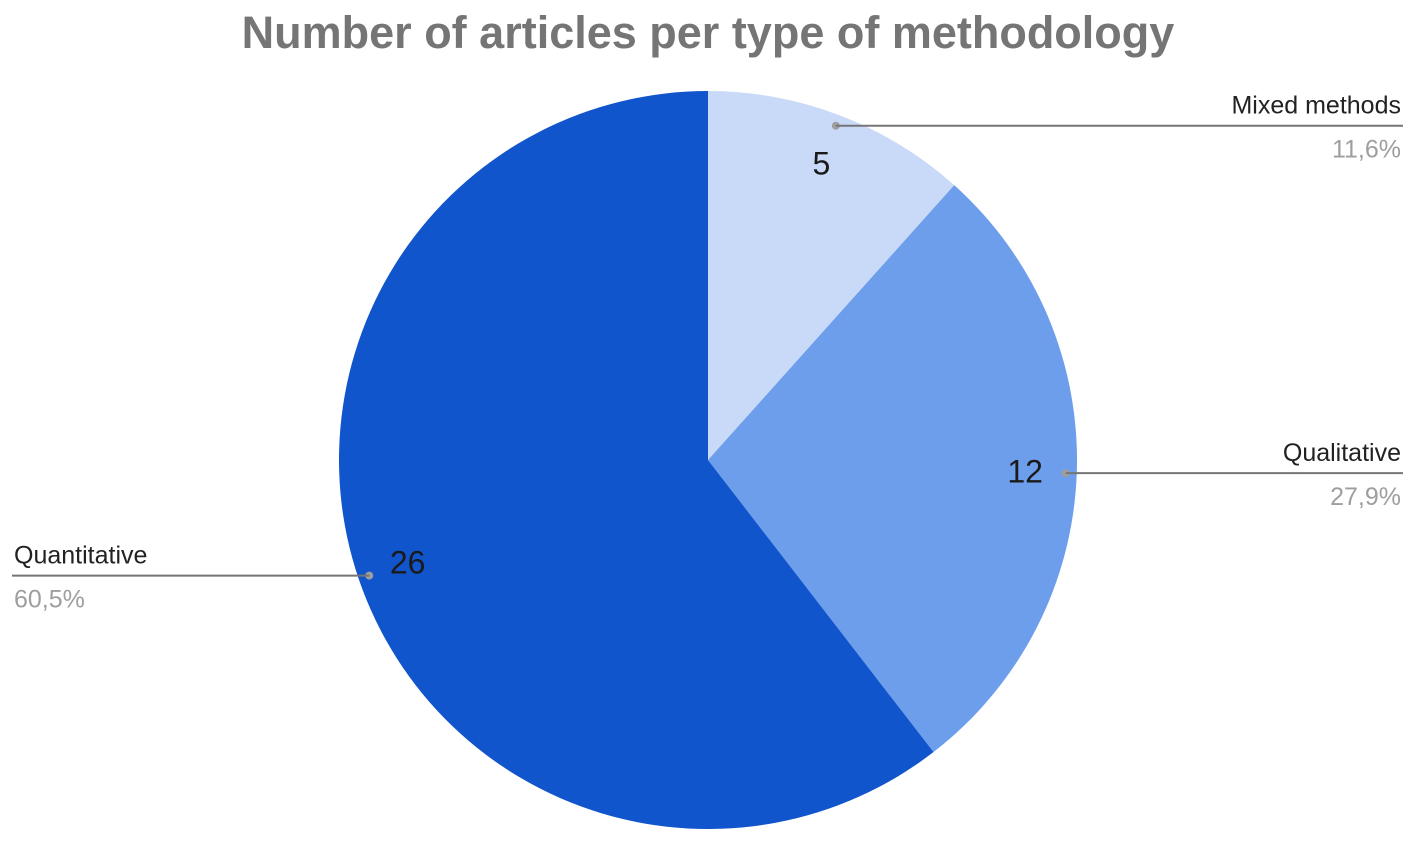 This screenshot has width=1417, height=846. Describe the element at coordinates (80, 556) in the screenshot. I see `callout-label-quantitative: Quantitative` at that location.